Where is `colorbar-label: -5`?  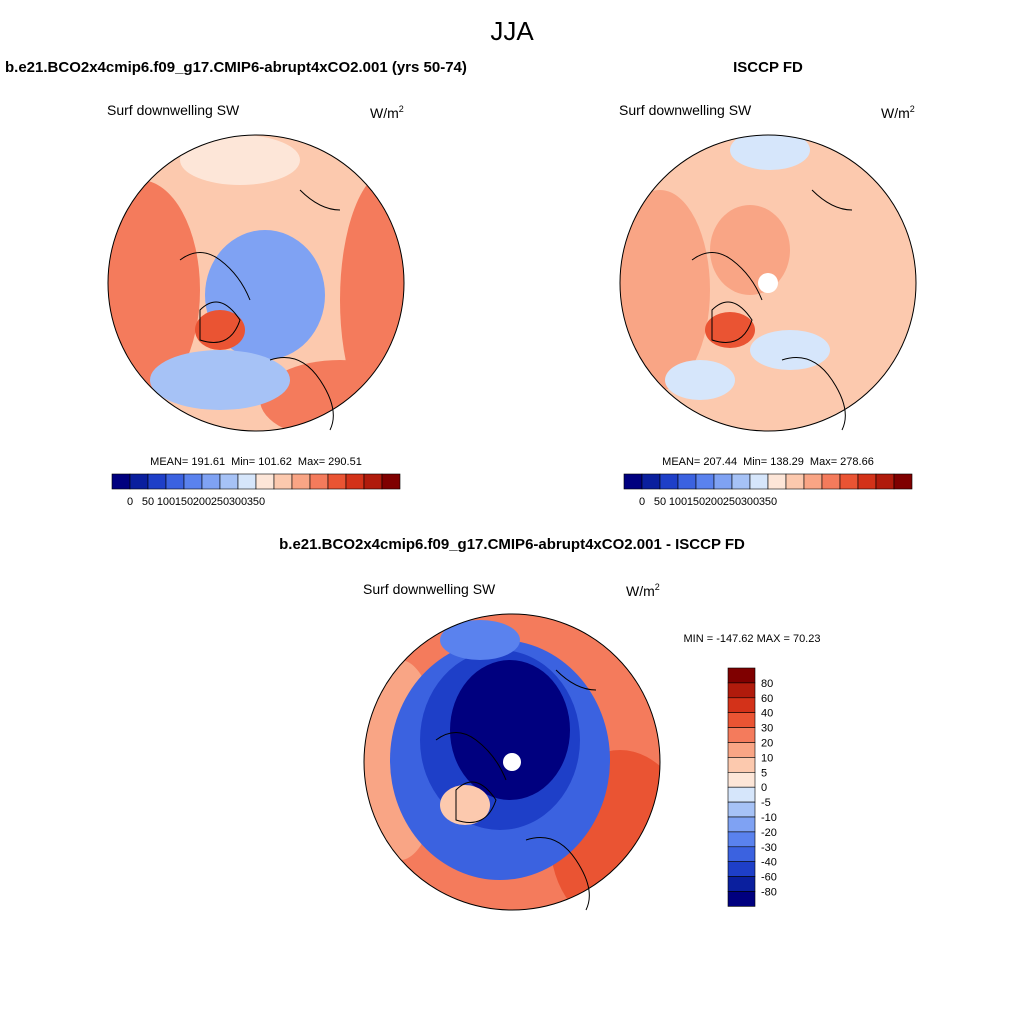 colorbar-label: -5 is located at coordinates (766, 803).